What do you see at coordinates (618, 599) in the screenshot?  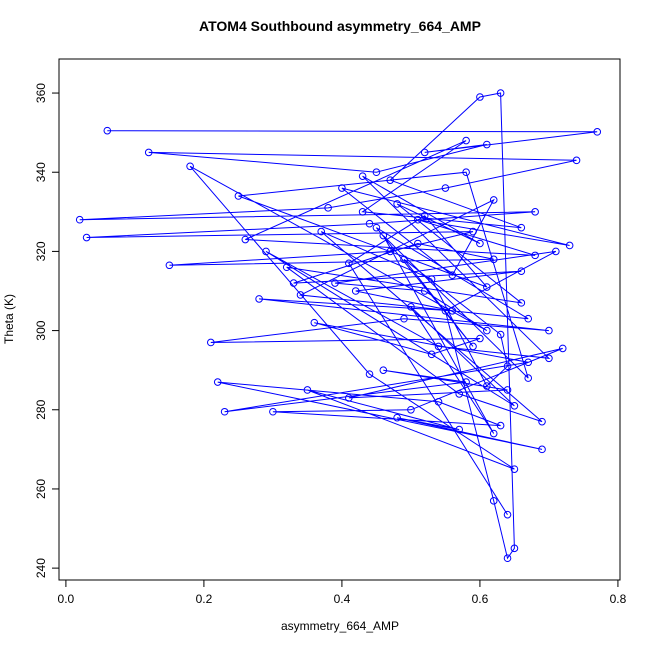 I see `x-tick-label: 0.8` at bounding box center [618, 599].